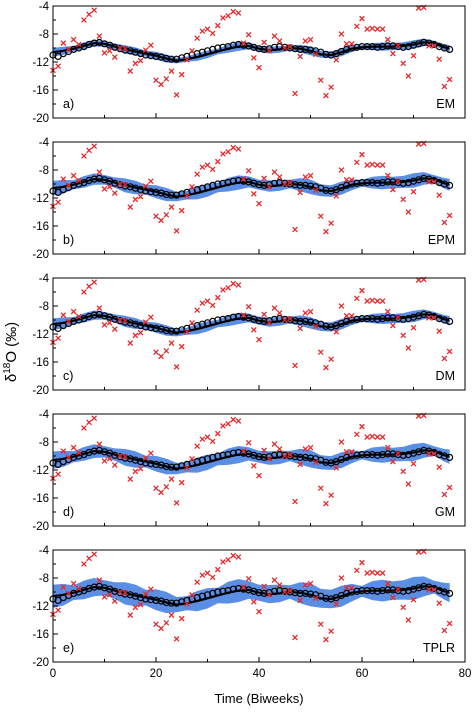 The image size is (474, 712). What do you see at coordinates (44, 579) in the screenshot?
I see `y-tick-label: -8` at bounding box center [44, 579].